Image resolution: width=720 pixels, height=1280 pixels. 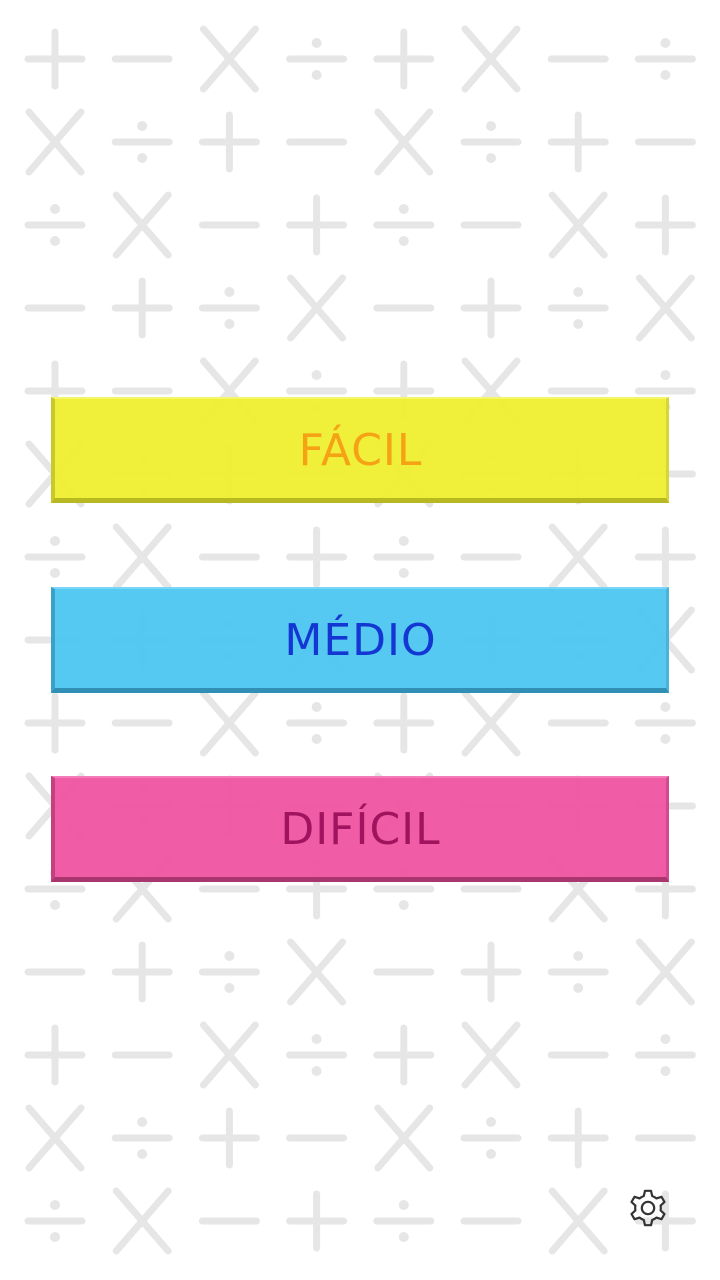 I want to click on hard-level-button: DIFÍCIL, so click(x=360, y=829).